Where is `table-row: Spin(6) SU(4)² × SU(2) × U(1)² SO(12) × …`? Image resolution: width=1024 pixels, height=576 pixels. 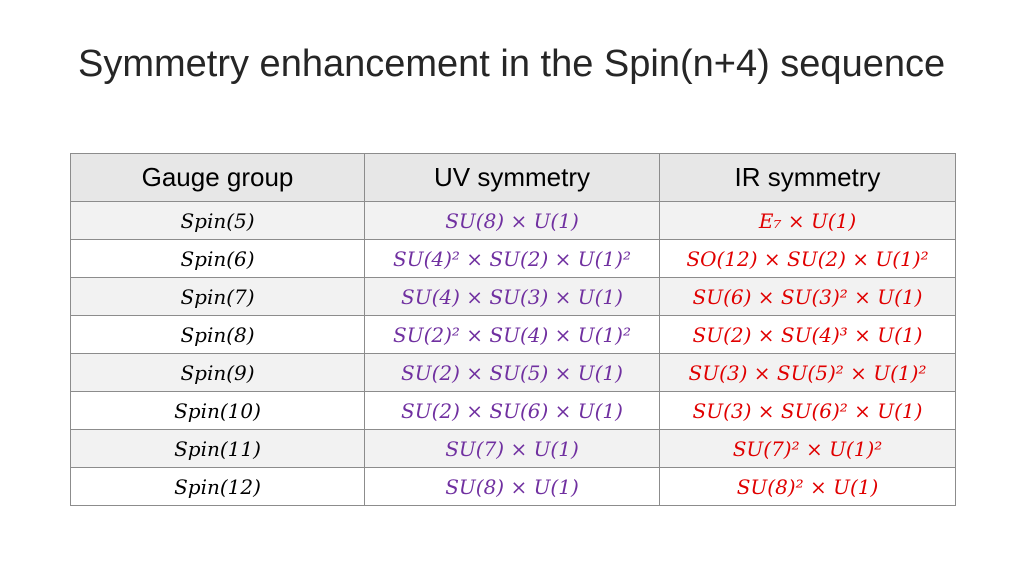 table-row: Spin(6) SU(4)² × SU(2) × U(1)² SO(12) × … is located at coordinates (513, 258).